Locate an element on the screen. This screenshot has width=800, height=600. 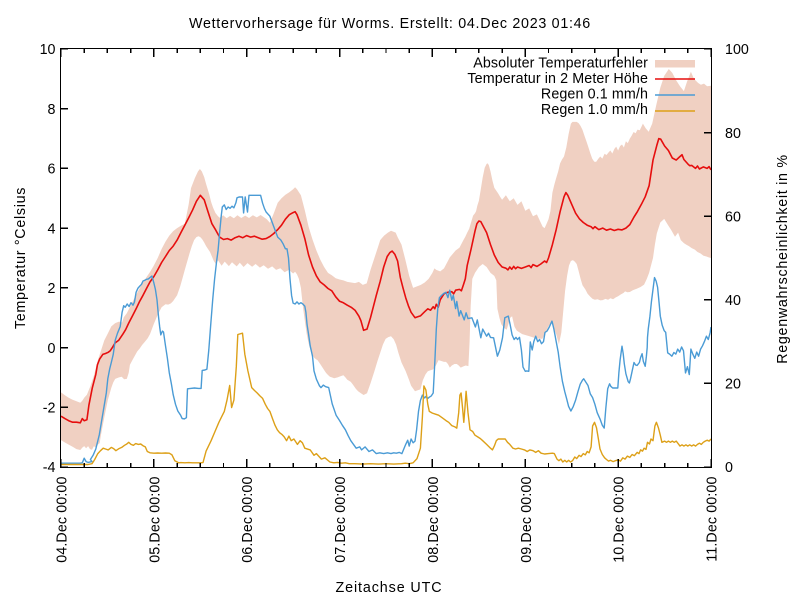
svg-text: 100 is located at coordinates (737, 50).